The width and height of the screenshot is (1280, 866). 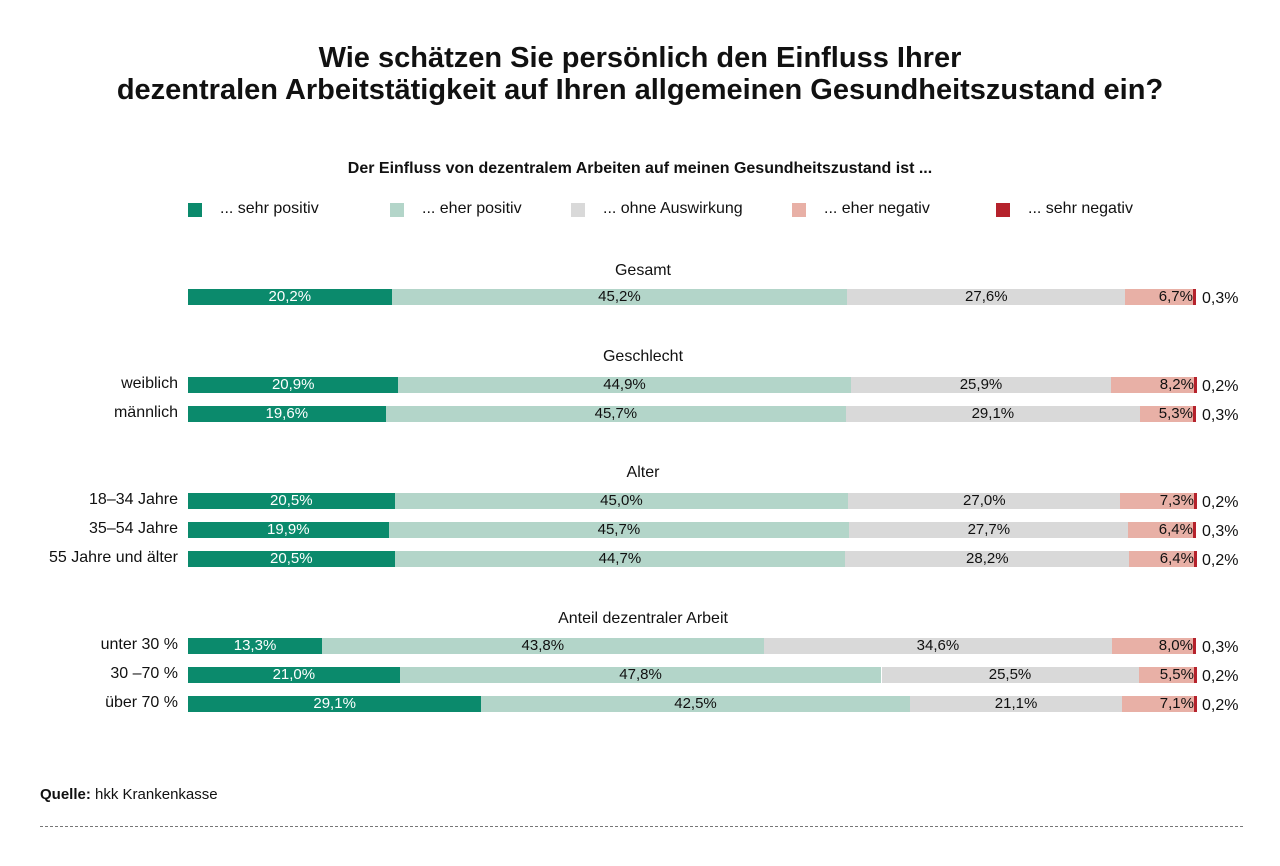 What do you see at coordinates (877, 208) in the screenshot?
I see `legend-label-eher-negativ: ... eher negativ` at bounding box center [877, 208].